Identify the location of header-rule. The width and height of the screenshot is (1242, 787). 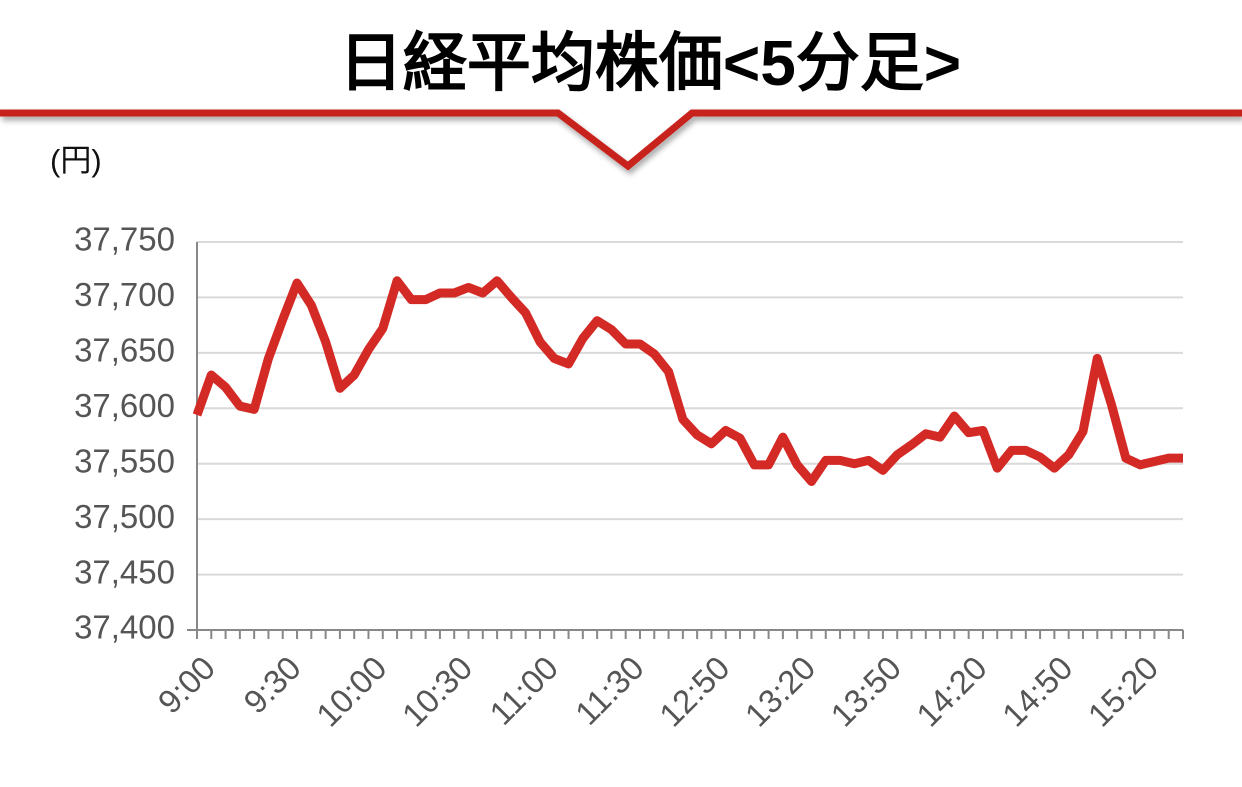
(621, 140).